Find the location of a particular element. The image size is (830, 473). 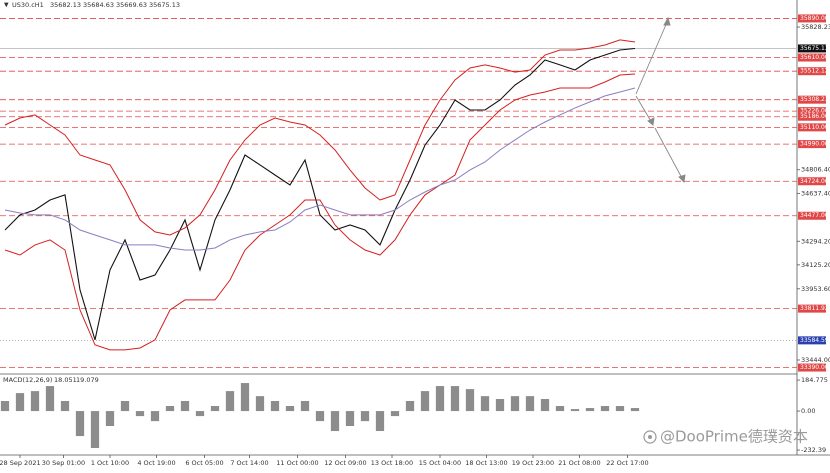

x-tick-label: 15 Oct 04:00 is located at coordinates (440, 463).